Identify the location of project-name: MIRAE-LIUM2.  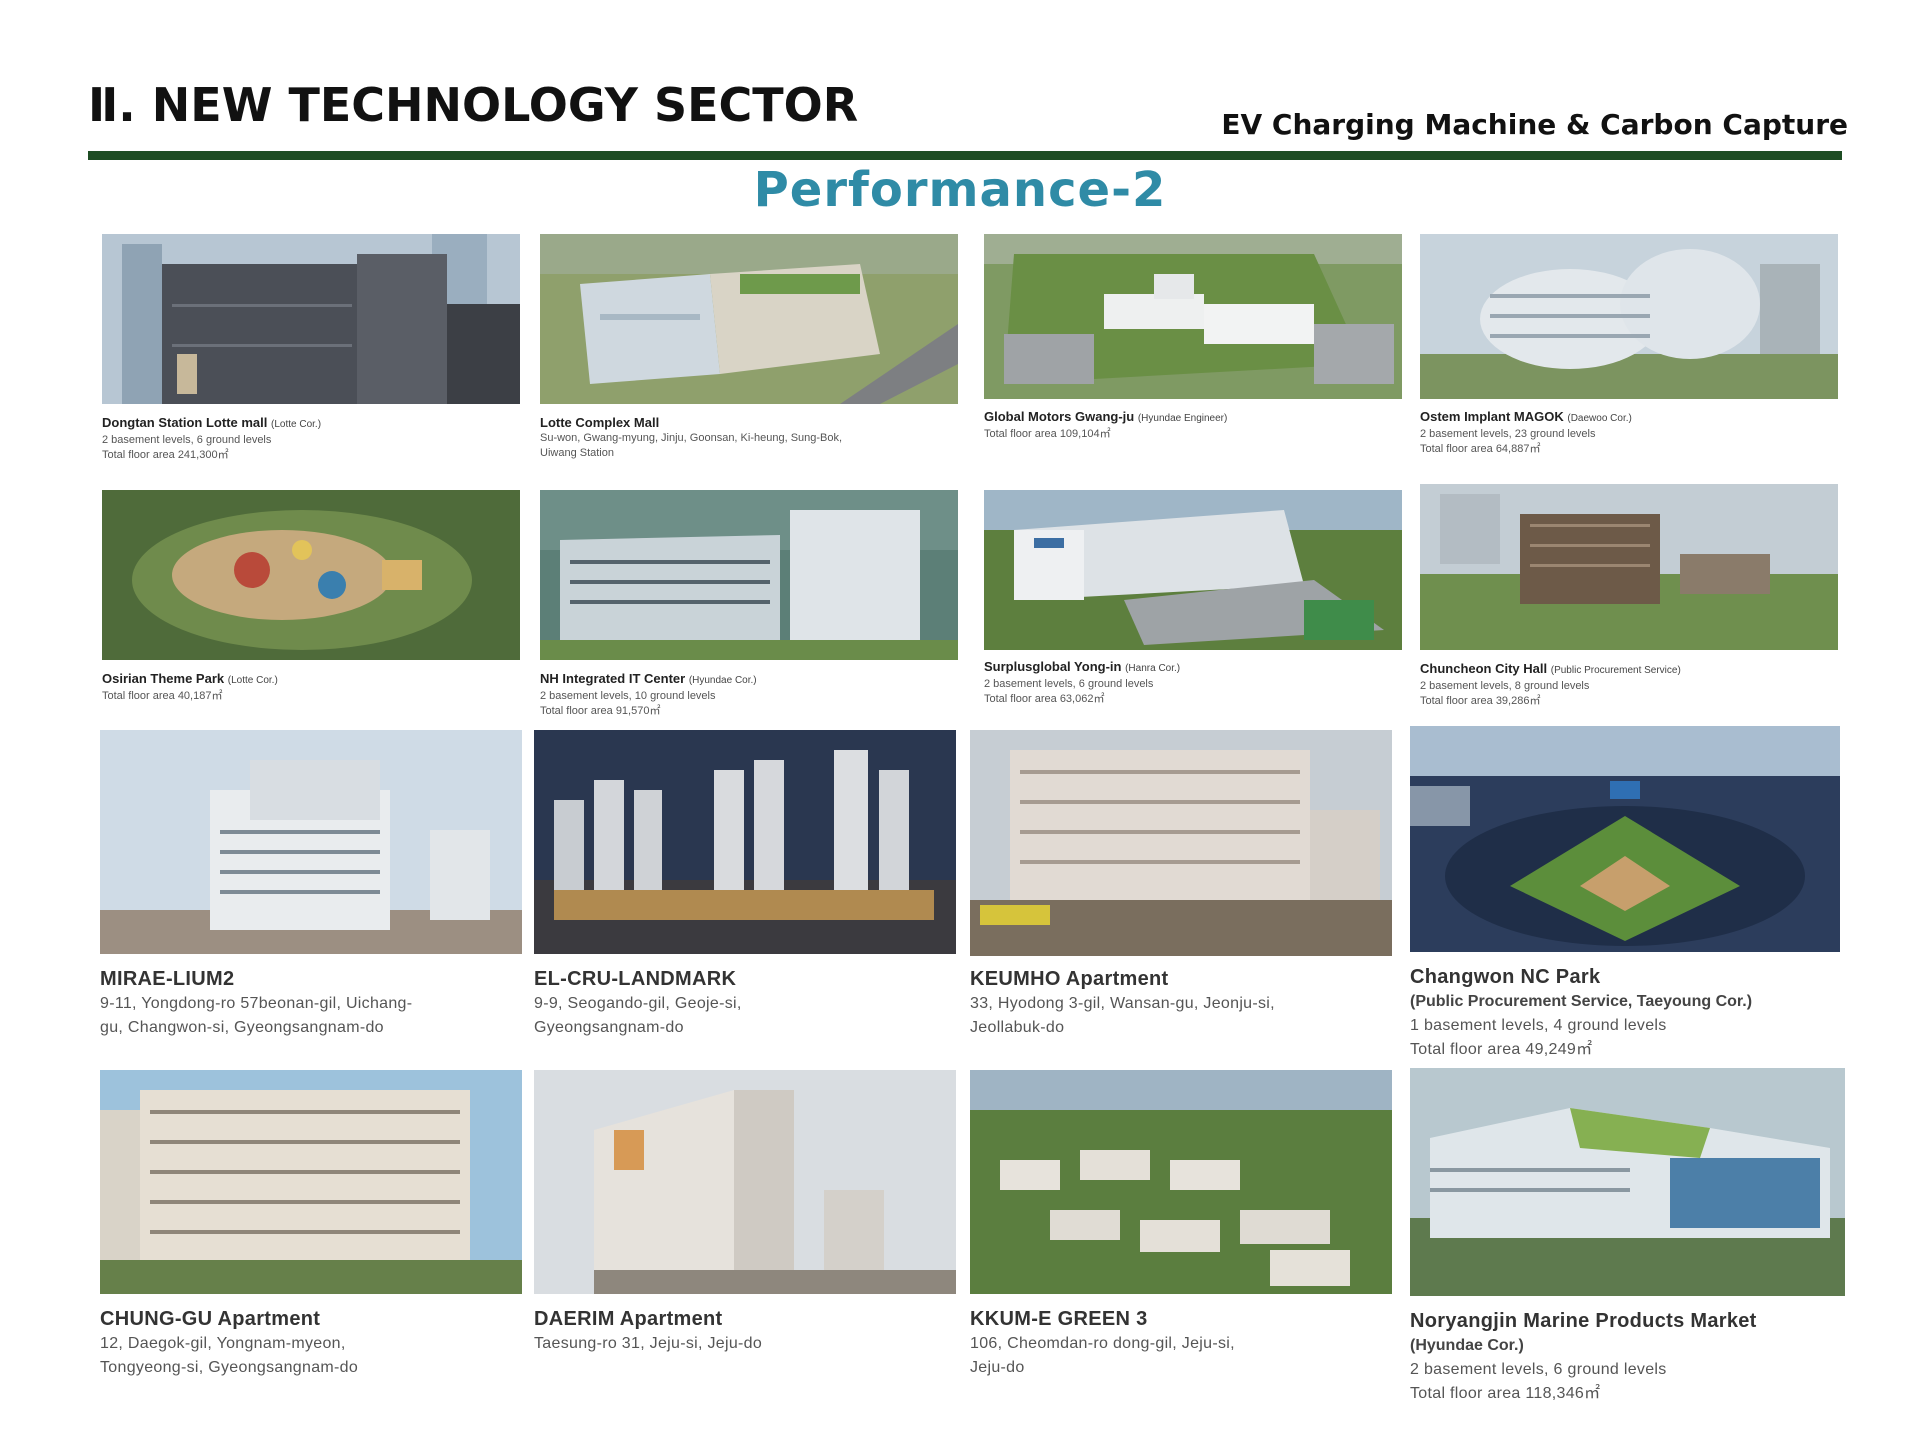
(167, 979).